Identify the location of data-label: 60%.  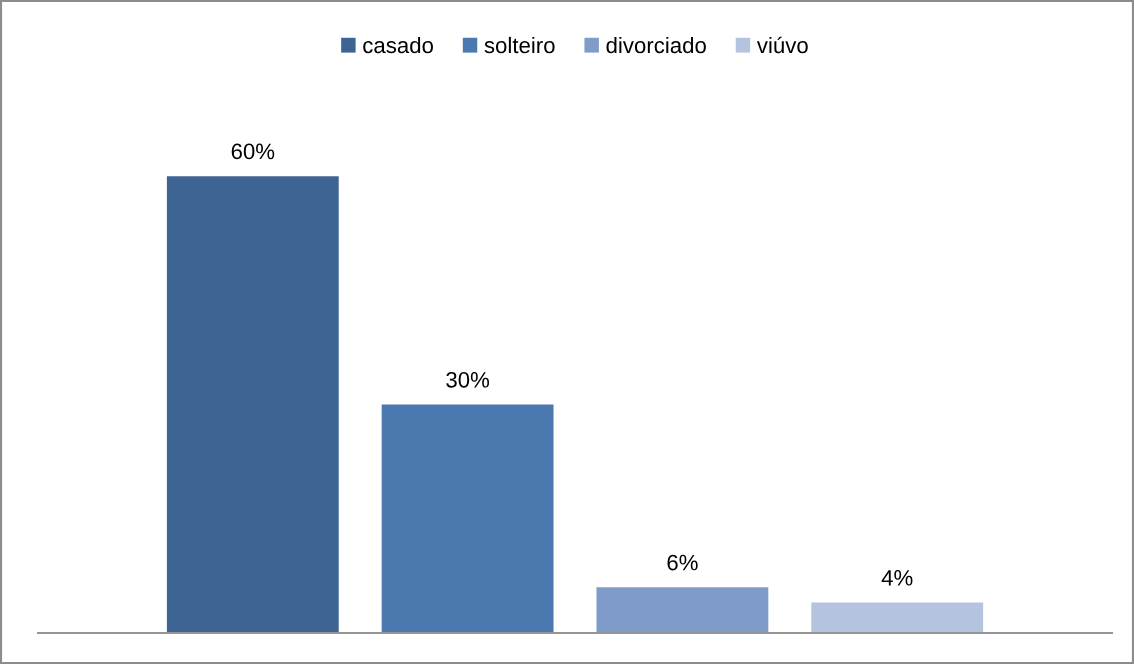
(253, 151).